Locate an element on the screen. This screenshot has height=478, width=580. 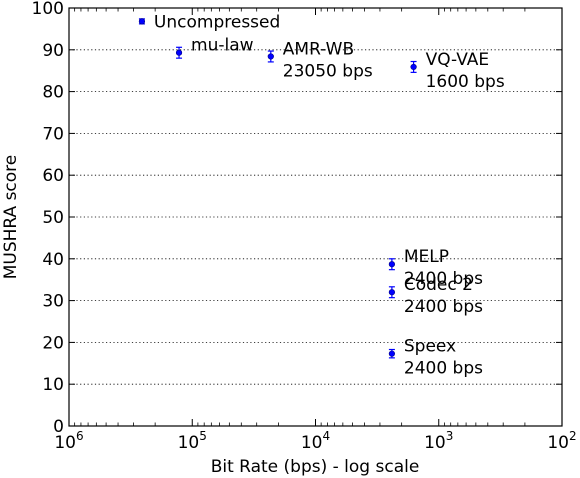
y-tick-label: 30 is located at coordinates (53, 302).